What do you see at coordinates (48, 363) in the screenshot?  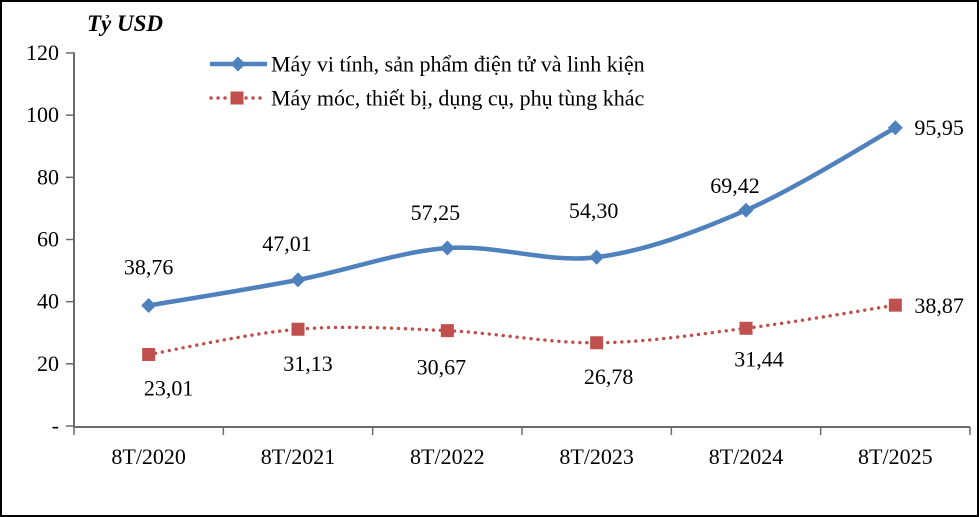 I see `y-axis-tick-label: 20` at bounding box center [48, 363].